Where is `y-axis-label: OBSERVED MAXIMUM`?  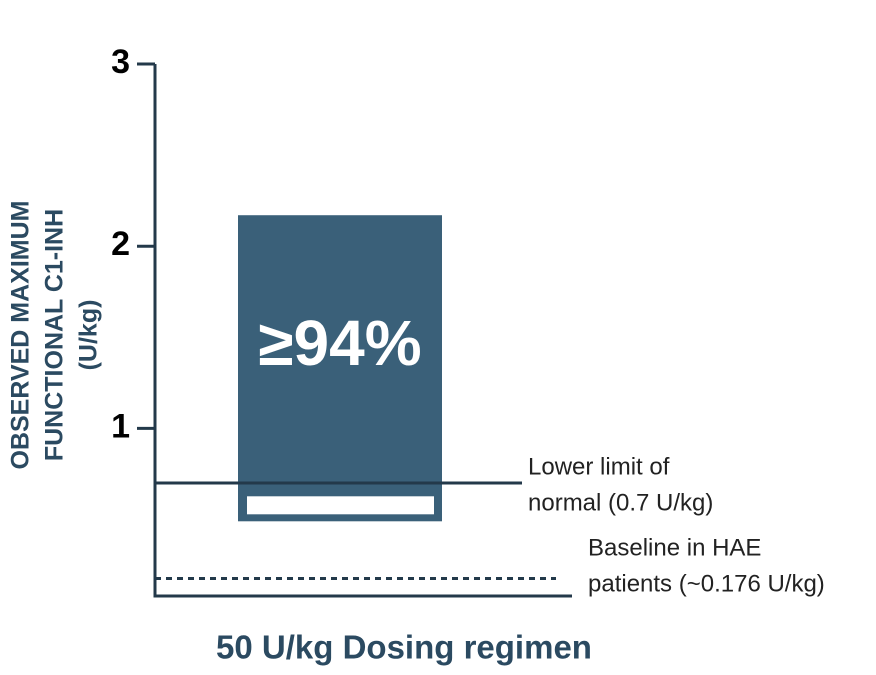 y-axis-label: OBSERVED MAXIMUM is located at coordinates (21, 334).